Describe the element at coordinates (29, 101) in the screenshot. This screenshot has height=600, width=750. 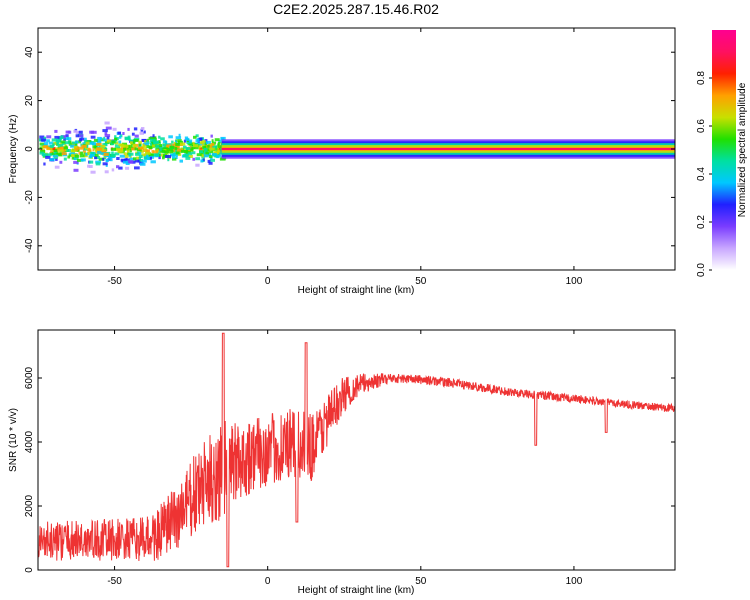
I see `spectrogram-y-tick-label: 20` at that location.